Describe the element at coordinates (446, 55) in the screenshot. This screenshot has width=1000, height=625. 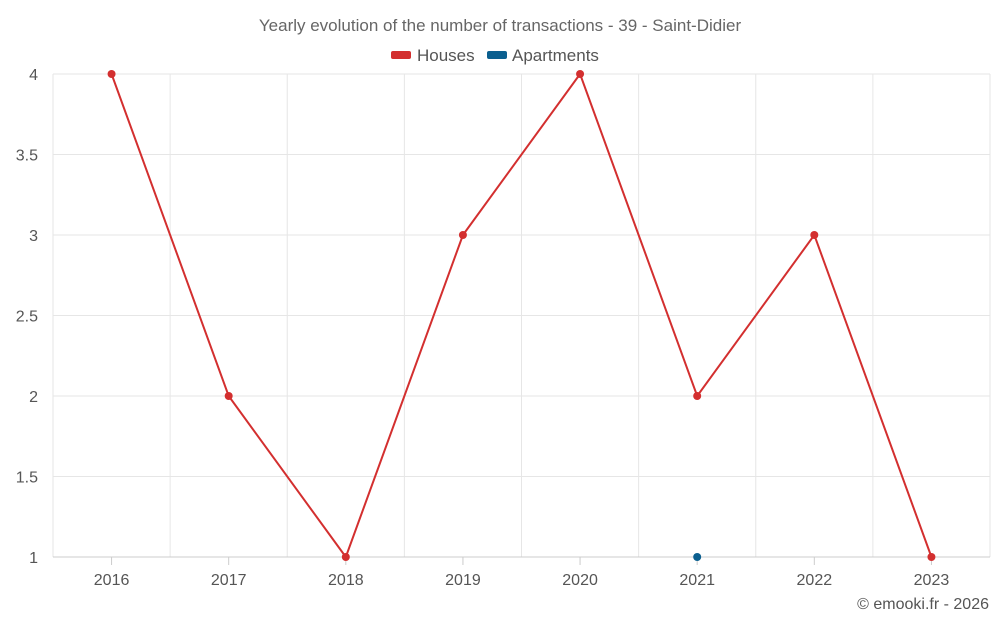
I see `legend-label-houses: Houses` at that location.